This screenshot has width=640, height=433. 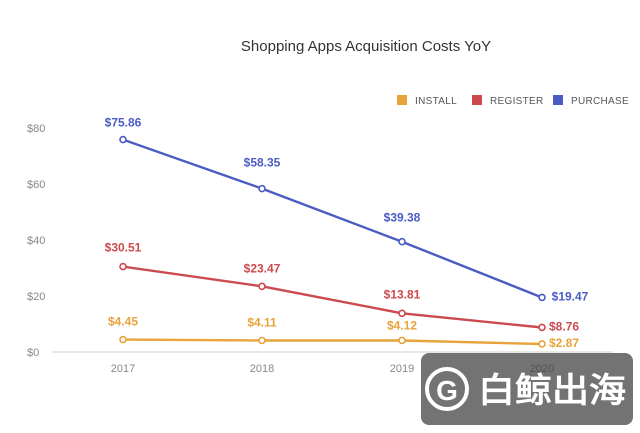 I want to click on legend-label: INSTALL, so click(x=436, y=101).